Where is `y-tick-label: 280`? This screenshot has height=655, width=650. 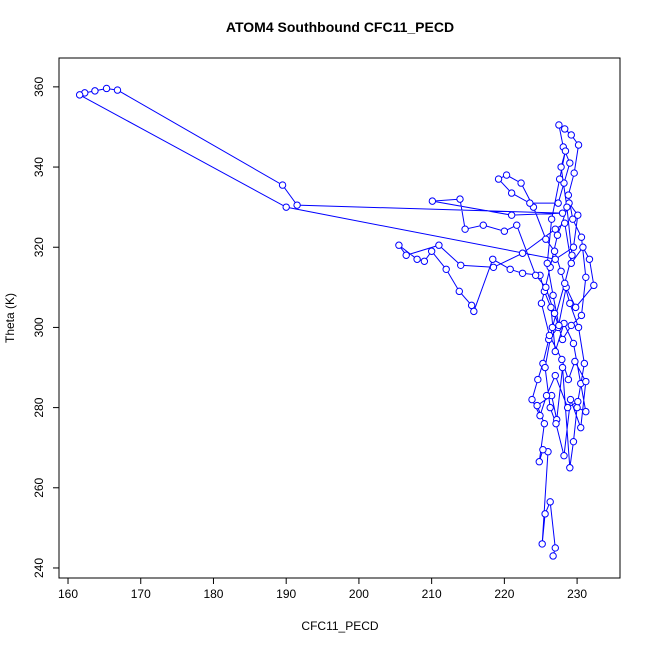 y-tick-label: 280 is located at coordinates (39, 407).